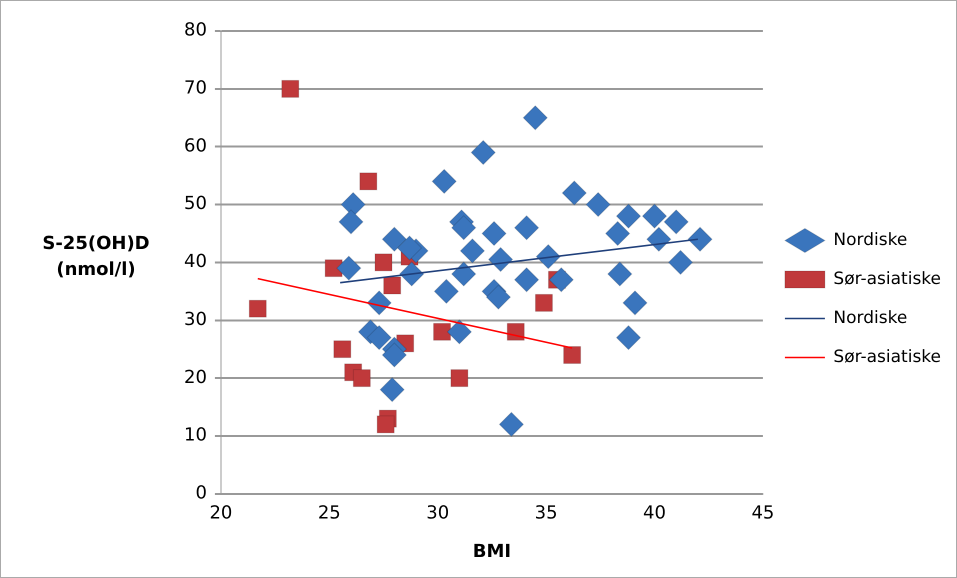  Describe the element at coordinates (195, 30) in the screenshot. I see `y-tick-label: 80` at that location.